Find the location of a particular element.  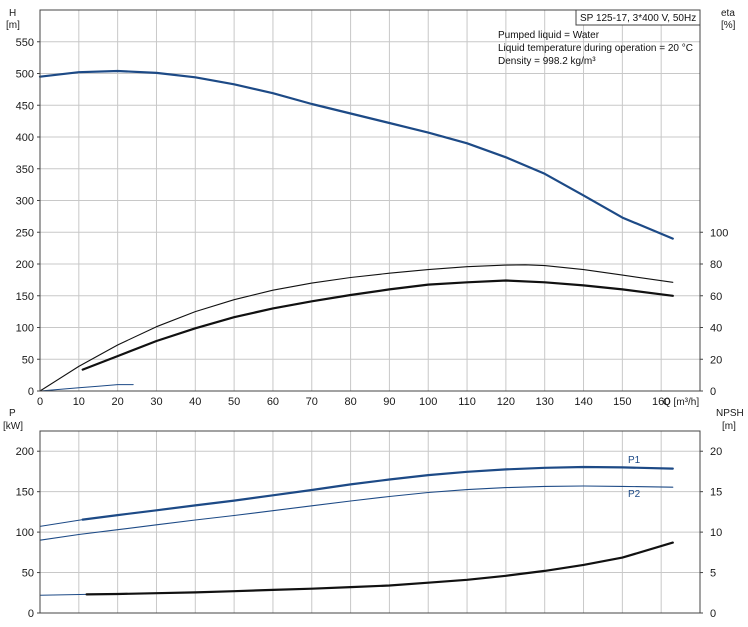

top-left-tick-label: 50 is located at coordinates (28, 360).